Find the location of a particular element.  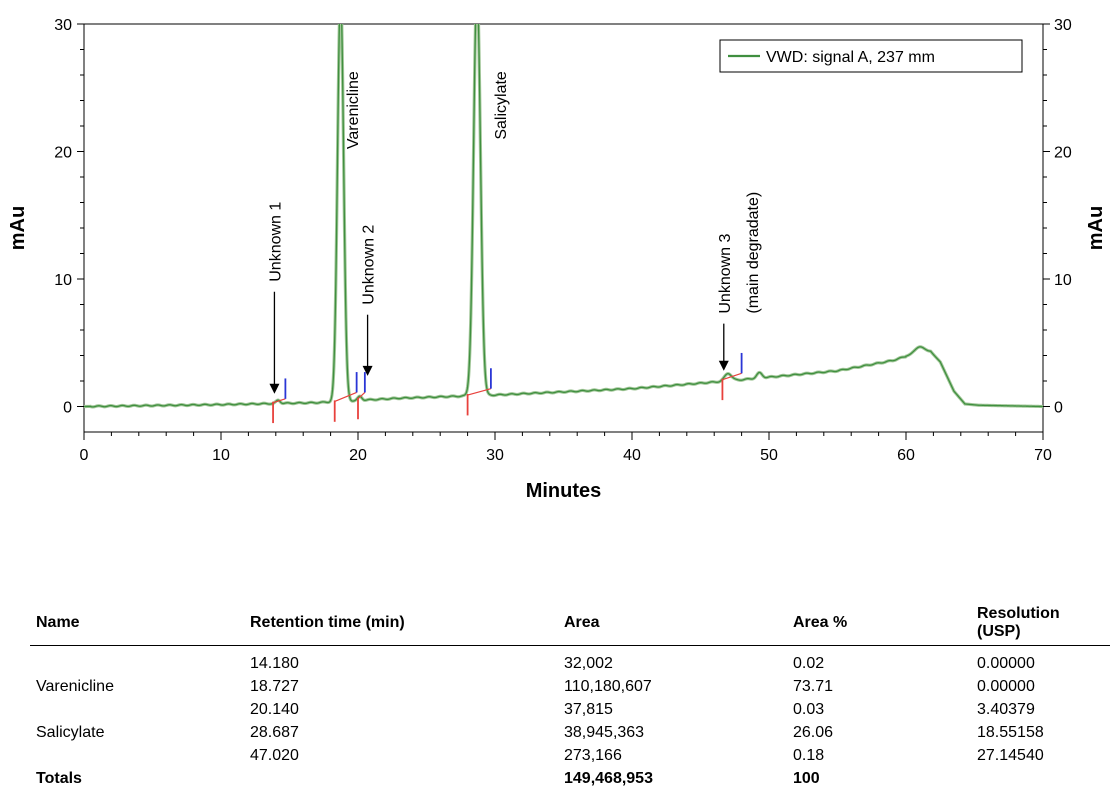

y-tick-label-left: 20 is located at coordinates (63, 153).